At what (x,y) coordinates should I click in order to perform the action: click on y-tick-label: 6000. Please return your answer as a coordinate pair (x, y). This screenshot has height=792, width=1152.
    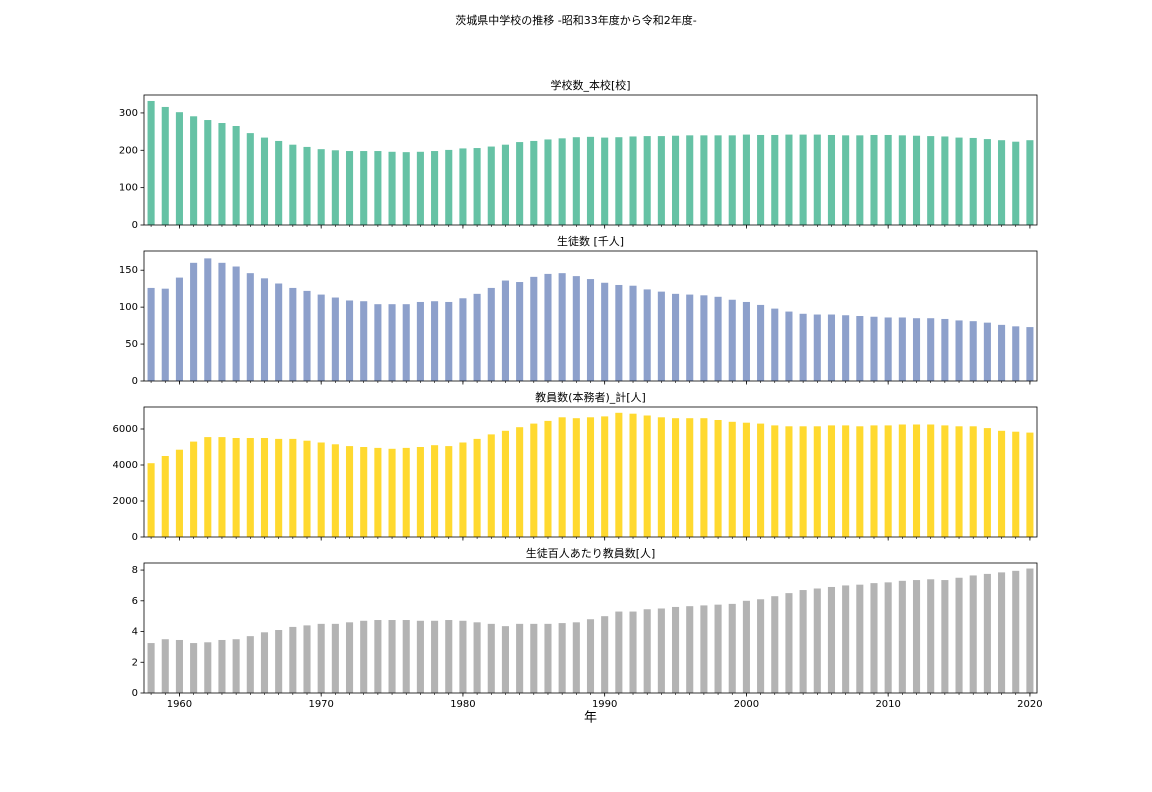
    Looking at the image, I should click on (125, 429).